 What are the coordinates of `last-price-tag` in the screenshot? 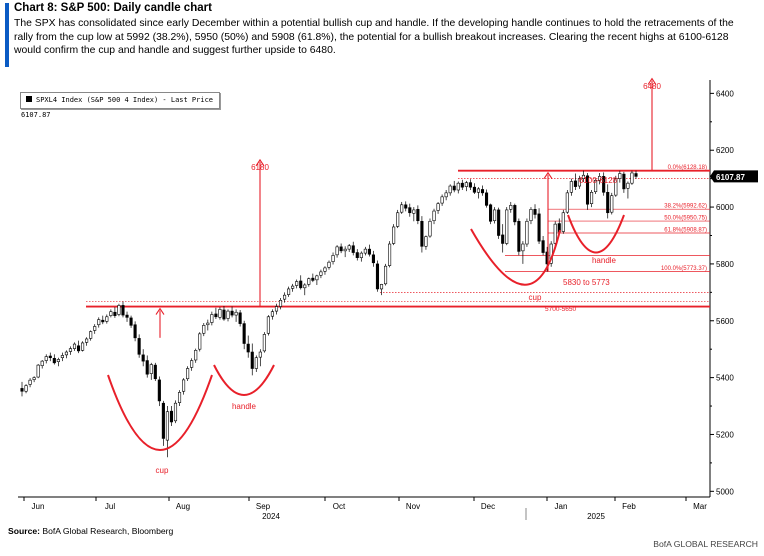 It's located at (734, 176).